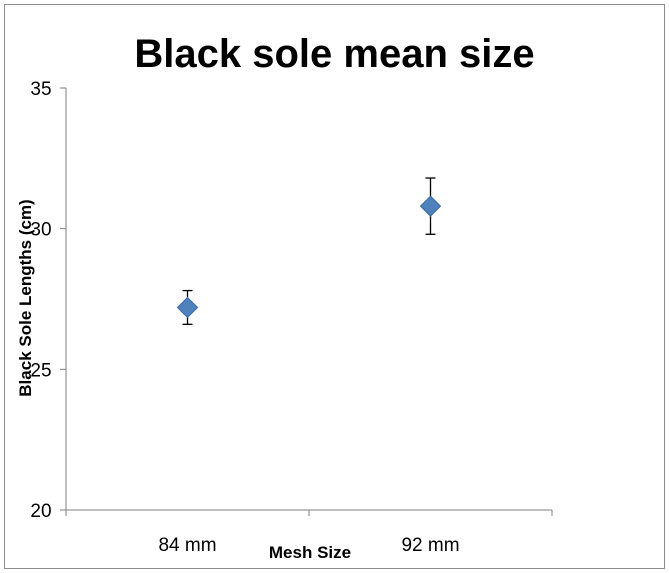 The height and width of the screenshot is (573, 669). What do you see at coordinates (40, 89) in the screenshot?
I see `y-tick-label: 35` at bounding box center [40, 89].